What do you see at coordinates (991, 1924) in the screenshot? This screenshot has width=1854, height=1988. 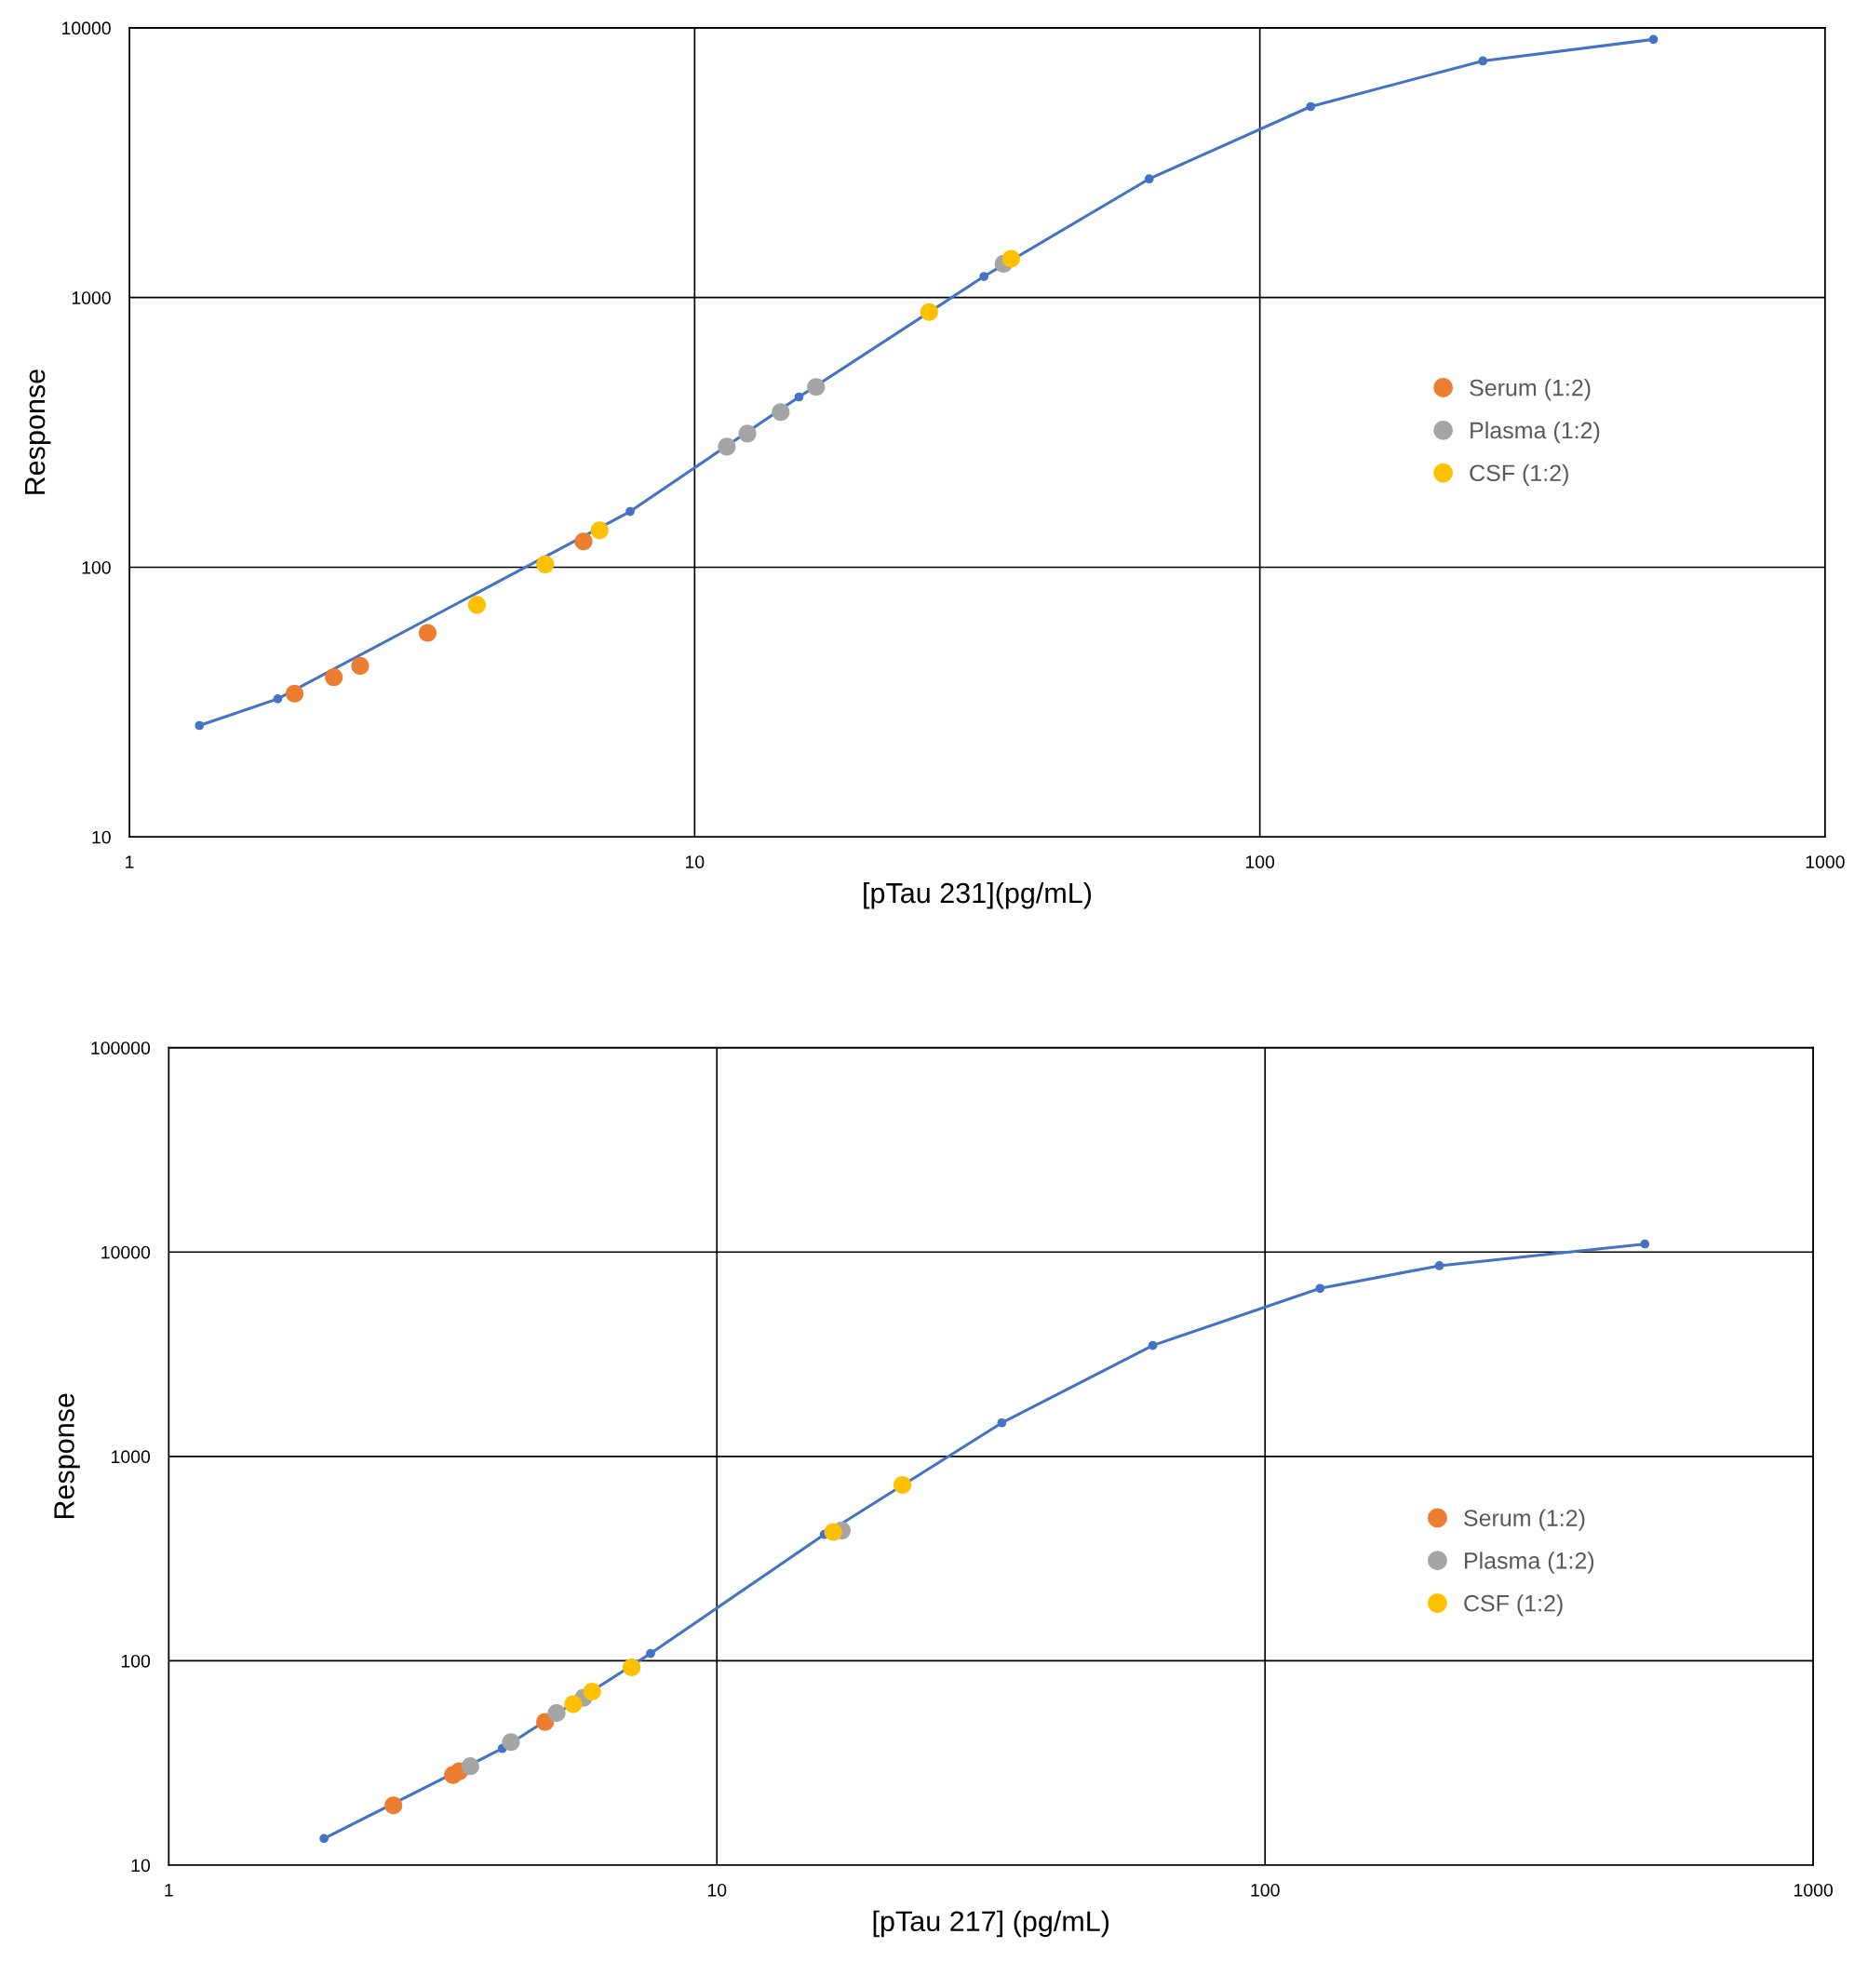 I see `x-axis-title: [pTau 217] (pg/mL)` at bounding box center [991, 1924].